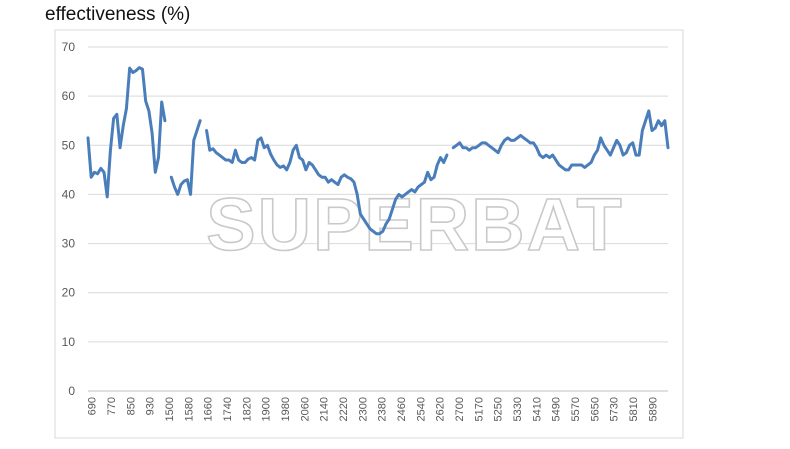  What do you see at coordinates (595, 409) in the screenshot?
I see `x-tick-label: 5650` at bounding box center [595, 409].